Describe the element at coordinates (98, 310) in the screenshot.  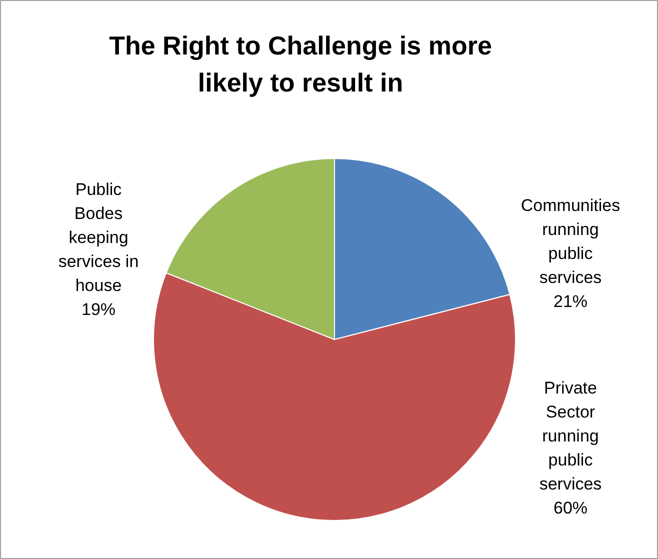
I see `data-label: 19%` at that location.